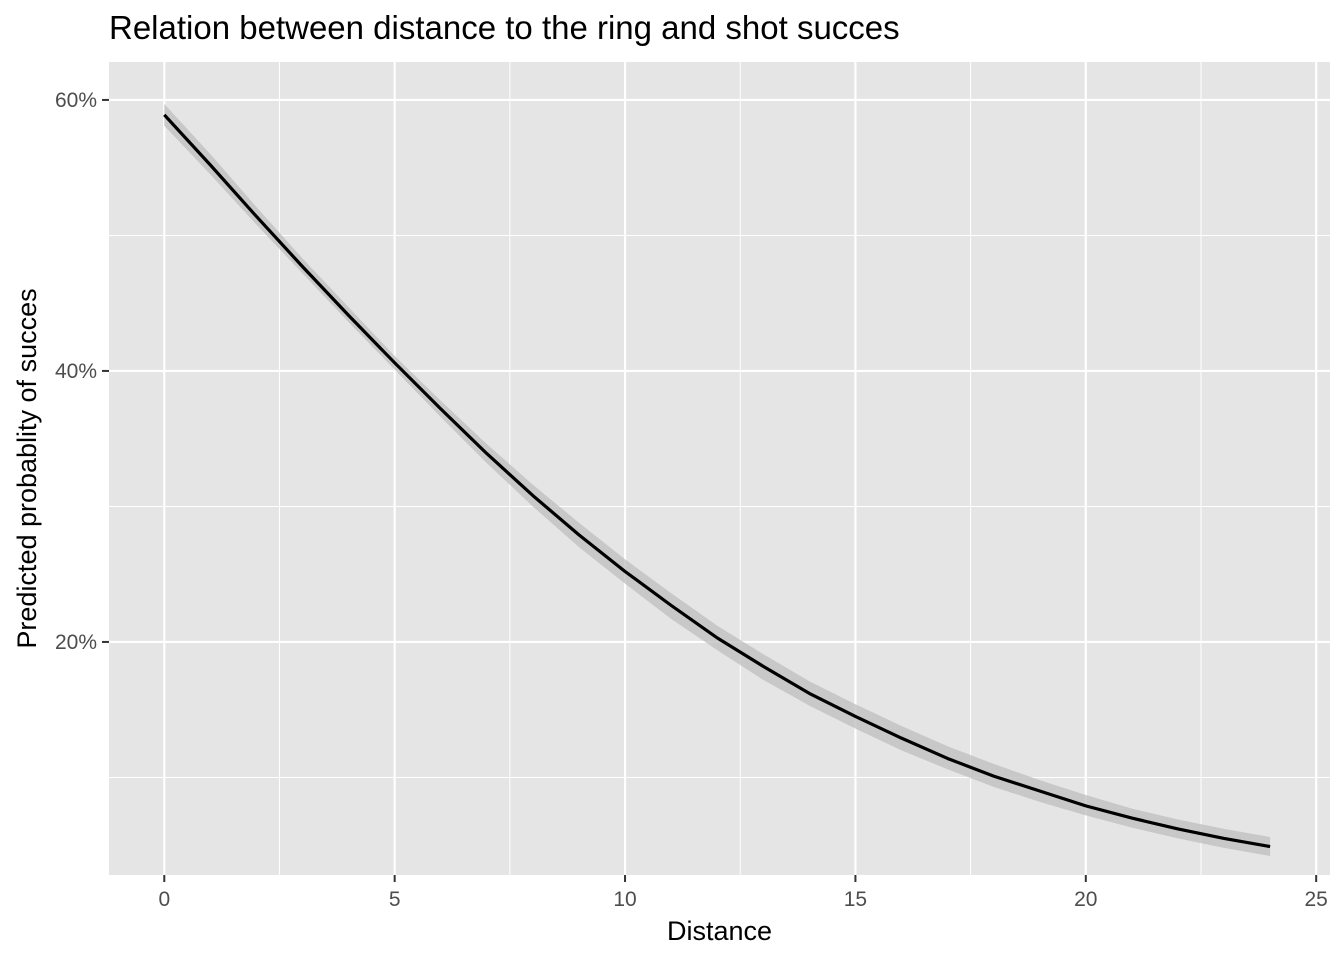 The width and height of the screenshot is (1344, 960). What do you see at coordinates (743, 893) in the screenshot?
I see `x-axis: 0 5 10 15 20 25` at bounding box center [743, 893].